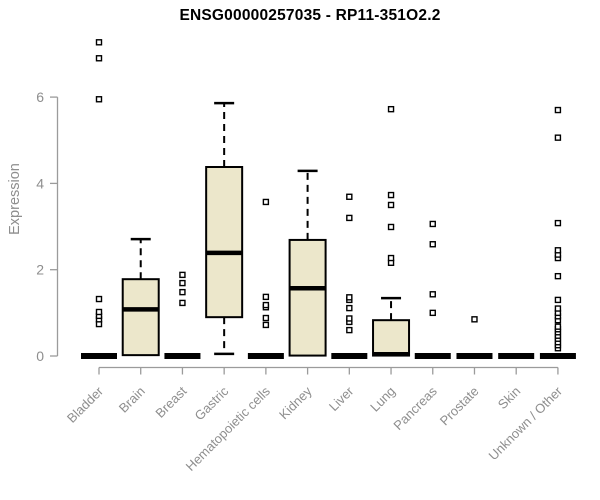 The image size is (600, 500). What do you see at coordinates (349, 276) in the screenshot?
I see `boxplot-liver` at bounding box center [349, 276].